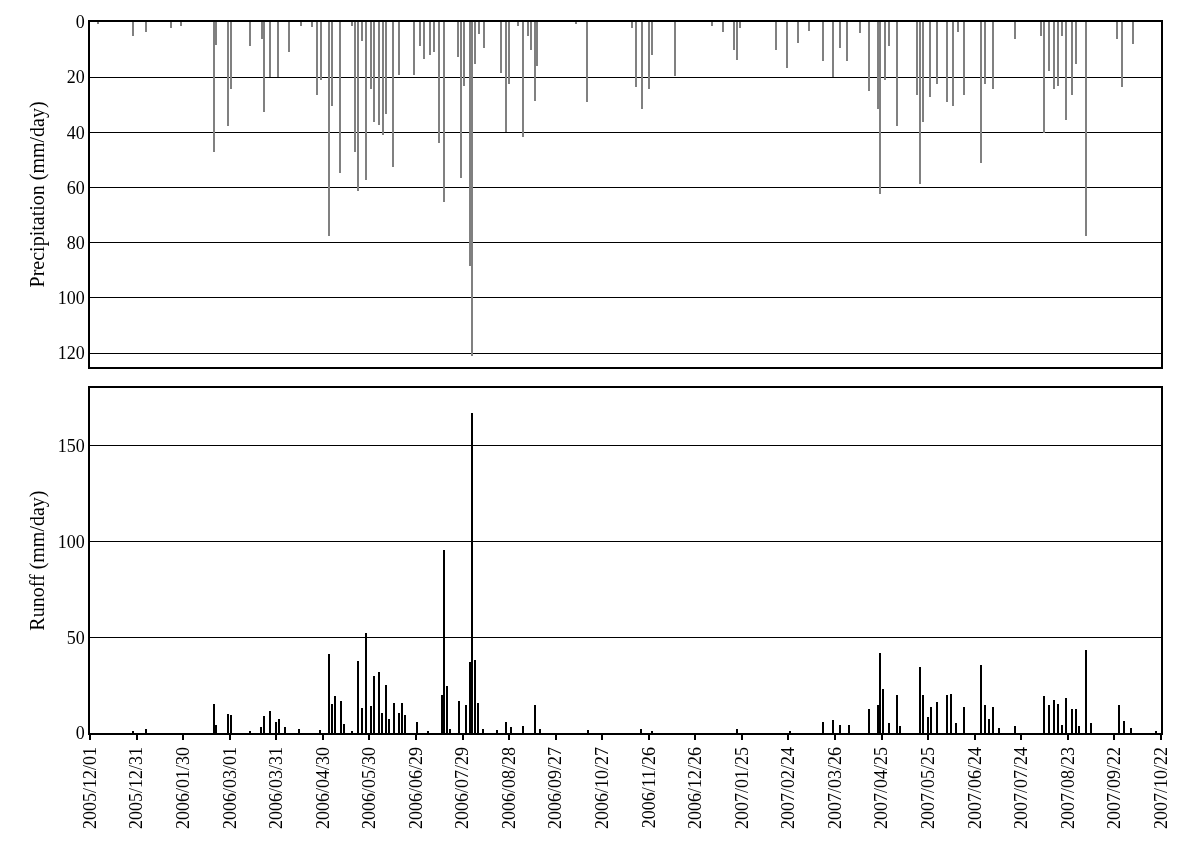 This screenshot has height=860, width=1179. I want to click on x-tick-label: 2006/04/30, so click(322, 787).